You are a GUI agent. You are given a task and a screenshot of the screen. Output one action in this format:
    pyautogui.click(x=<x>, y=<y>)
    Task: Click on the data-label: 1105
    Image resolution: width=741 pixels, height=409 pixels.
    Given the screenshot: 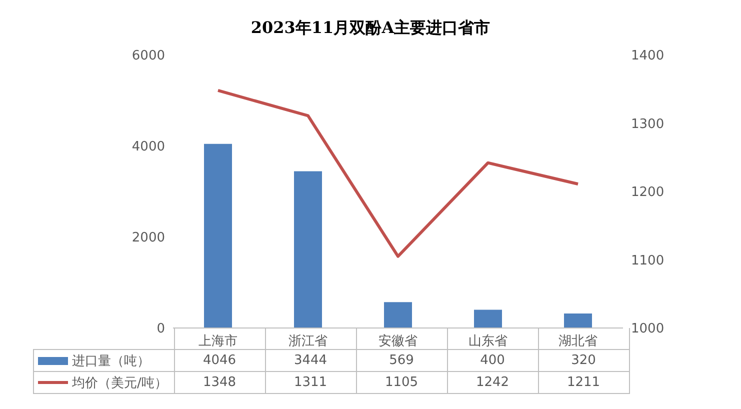 What is the action you would take?
    pyautogui.click(x=401, y=383)
    